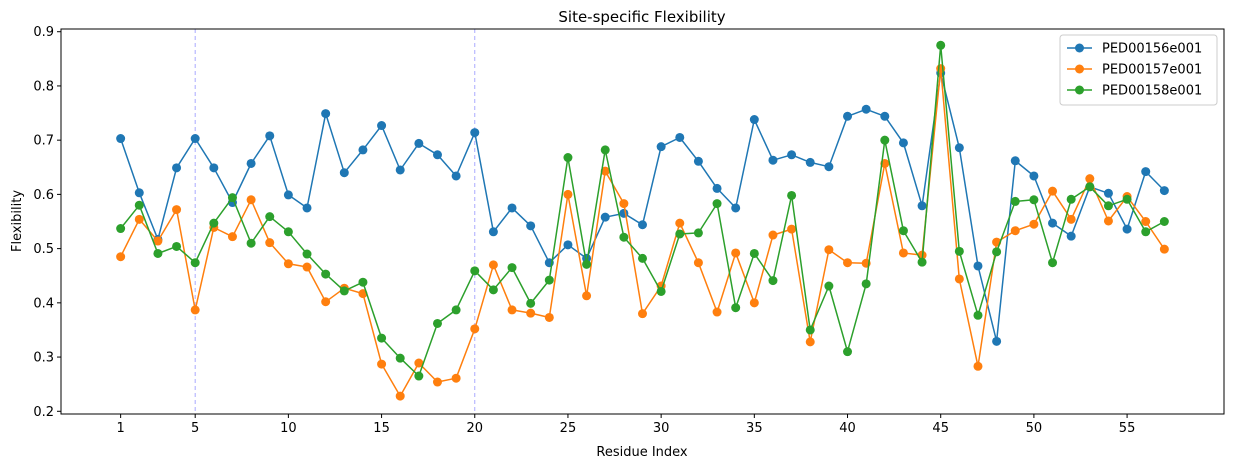 Image resolution: width=1233 pixels, height=468 pixels. What do you see at coordinates (195, 428) in the screenshot?
I see `x-tick-label: 5` at bounding box center [195, 428].